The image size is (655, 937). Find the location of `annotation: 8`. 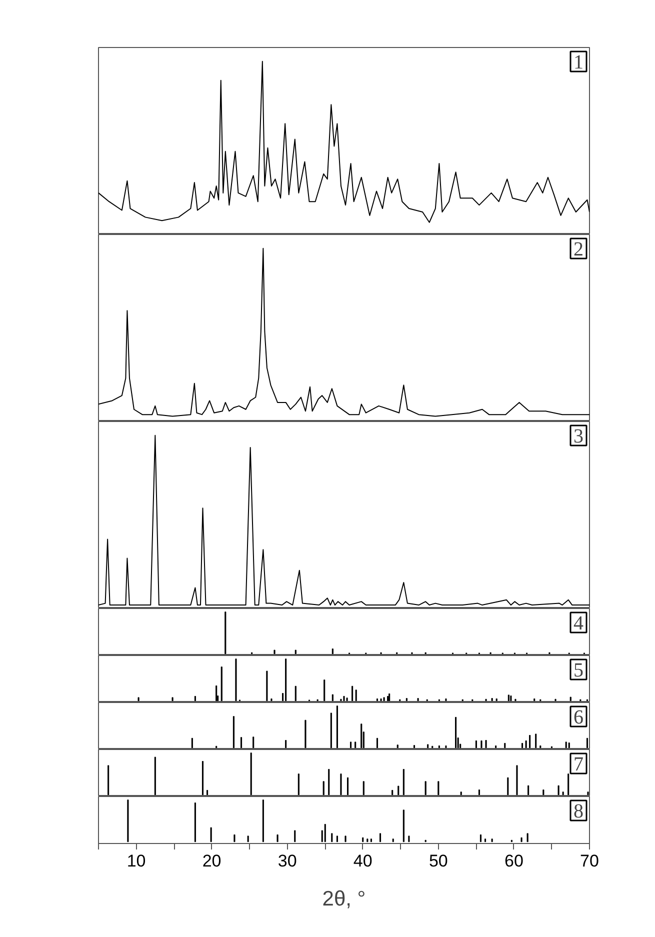

annotation: 8 is located at coordinates (579, 811).